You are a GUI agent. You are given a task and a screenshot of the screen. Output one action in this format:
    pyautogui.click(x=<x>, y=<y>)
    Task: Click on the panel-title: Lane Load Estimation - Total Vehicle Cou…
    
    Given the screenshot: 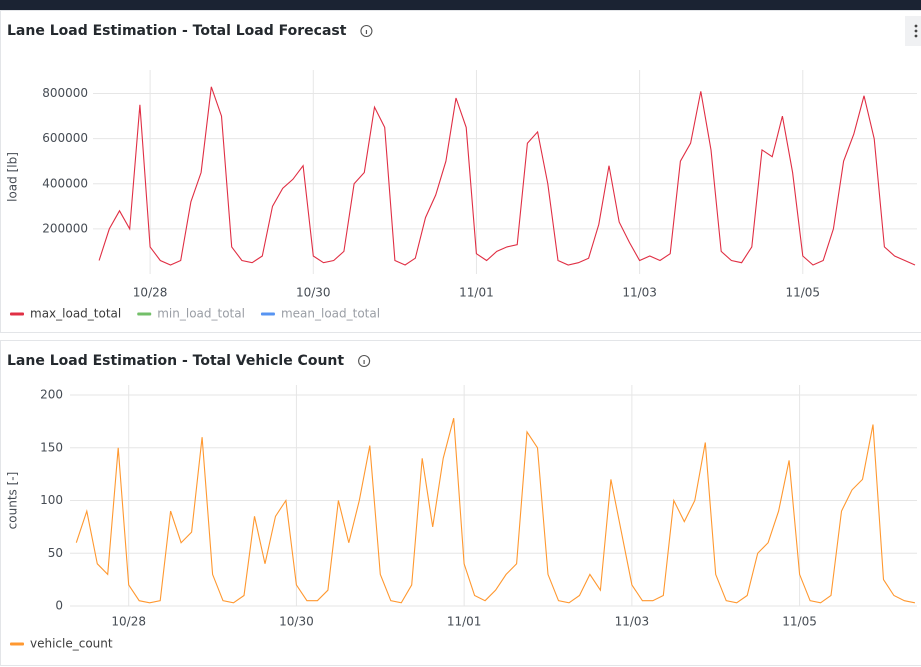 What is the action you would take?
    pyautogui.click(x=175, y=361)
    